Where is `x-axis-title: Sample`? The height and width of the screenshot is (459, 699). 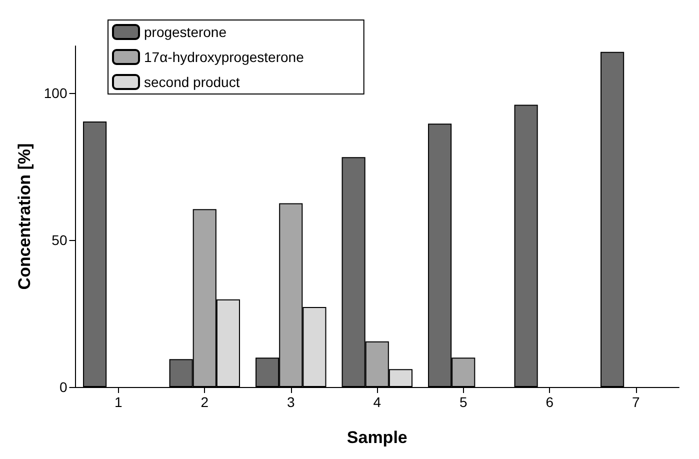 x-axis-title: Sample is located at coordinates (377, 437).